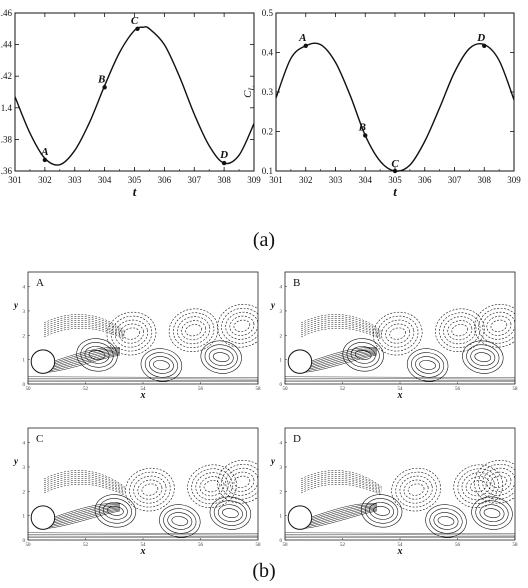  What do you see at coordinates (249, 92) in the screenshot?
I see `y-axis-label: CL` at bounding box center [249, 92].